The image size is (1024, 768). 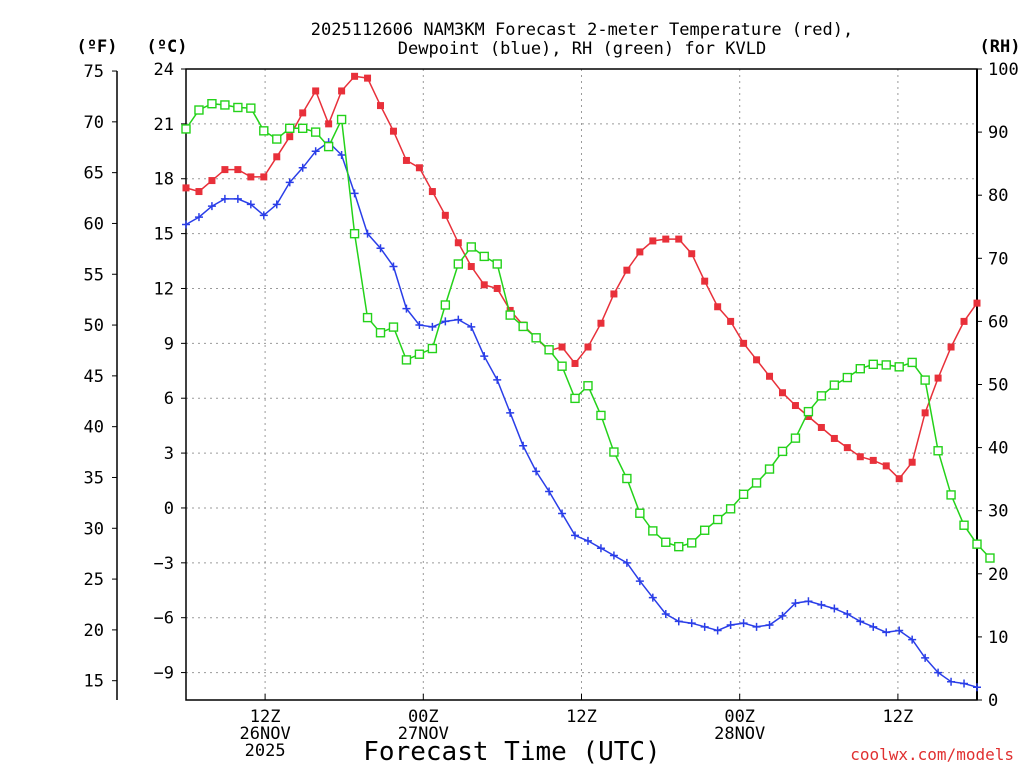 What do you see at coordinates (94, 631) in the screenshot?
I see `fahrenheit-tick-label: 20` at bounding box center [94, 631].